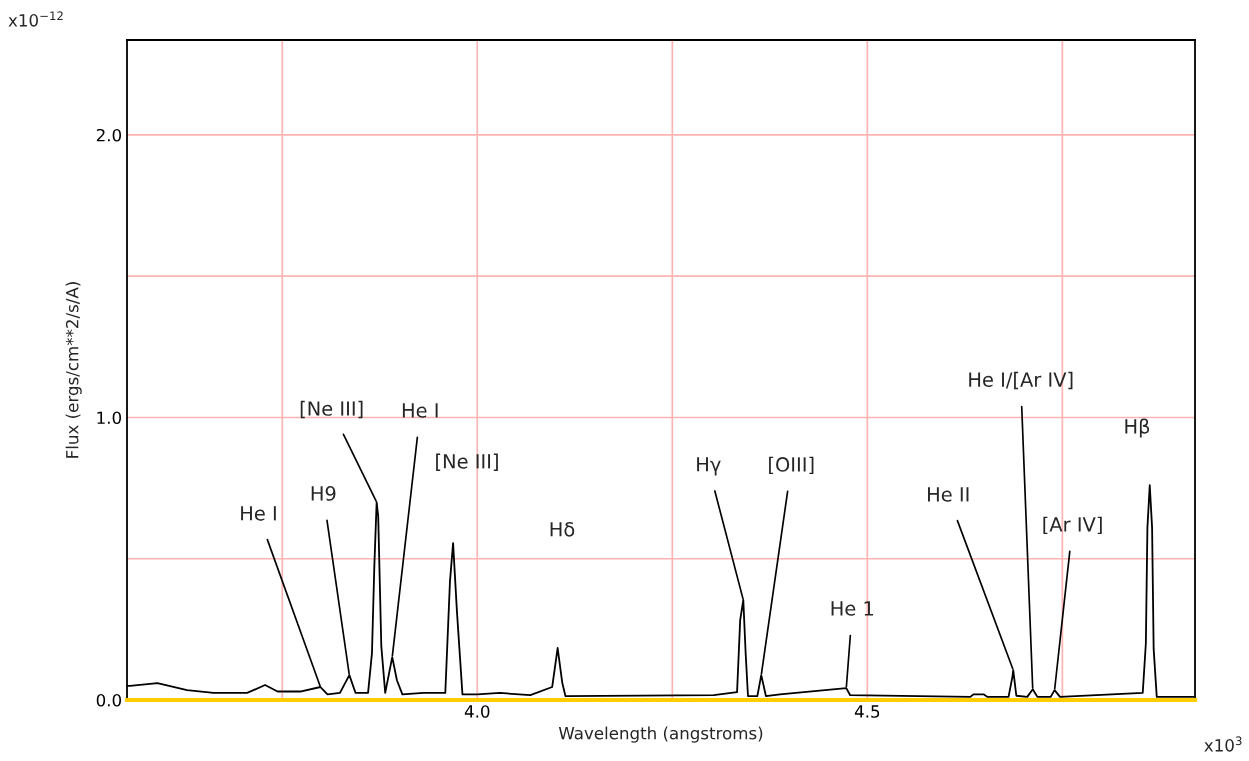  What do you see at coordinates (1223, 744) in the screenshot?
I see `text: x10$^{3}$` at bounding box center [1223, 744].